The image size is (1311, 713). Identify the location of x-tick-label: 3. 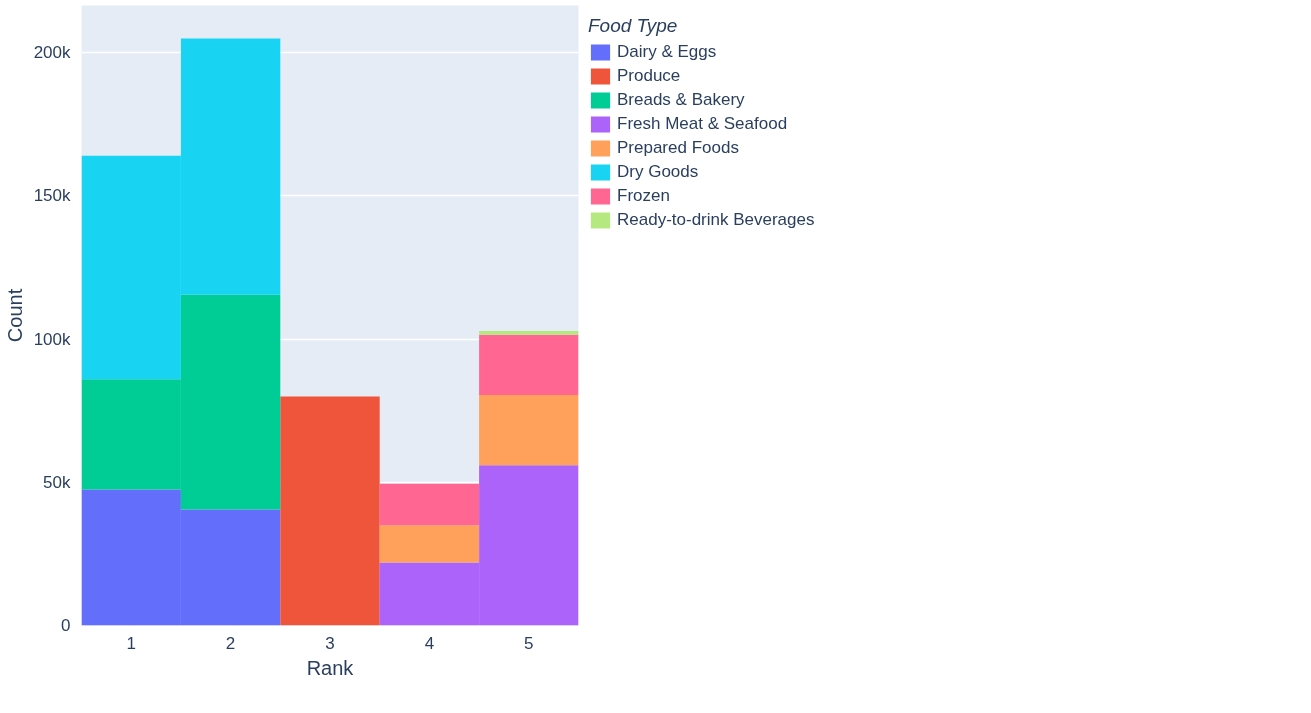
(330, 643).